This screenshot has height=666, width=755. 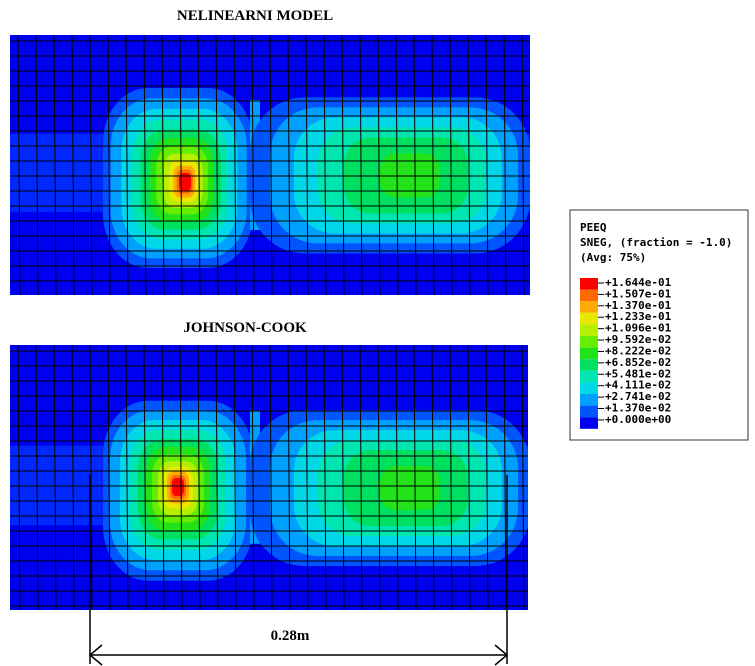 I want to click on legend-box, so click(x=659, y=325).